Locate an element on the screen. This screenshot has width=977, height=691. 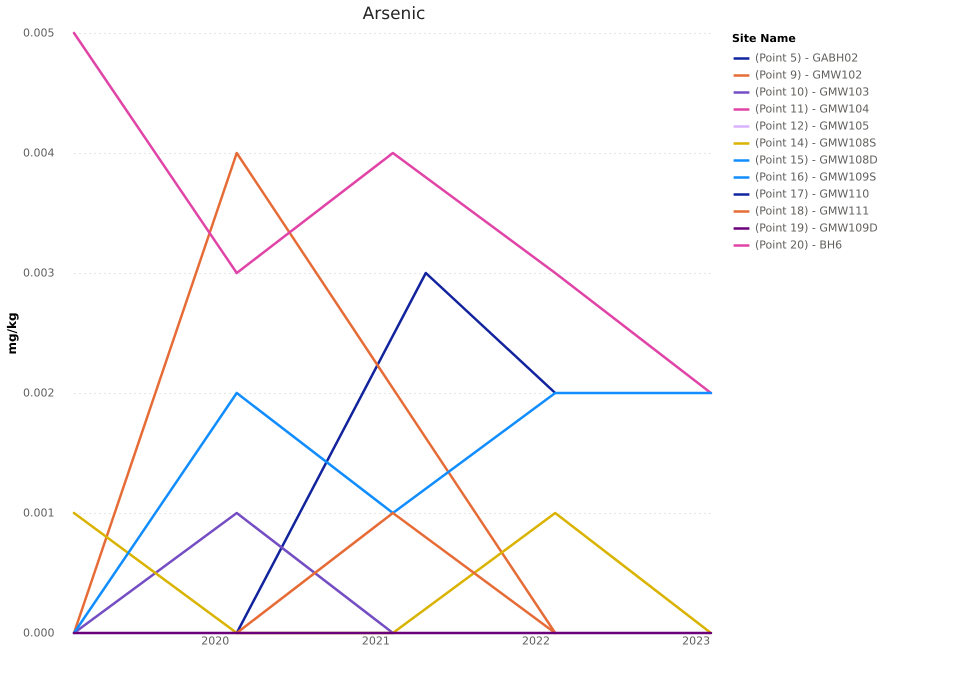
y-tick-label: 0.003 is located at coordinates (38, 273).